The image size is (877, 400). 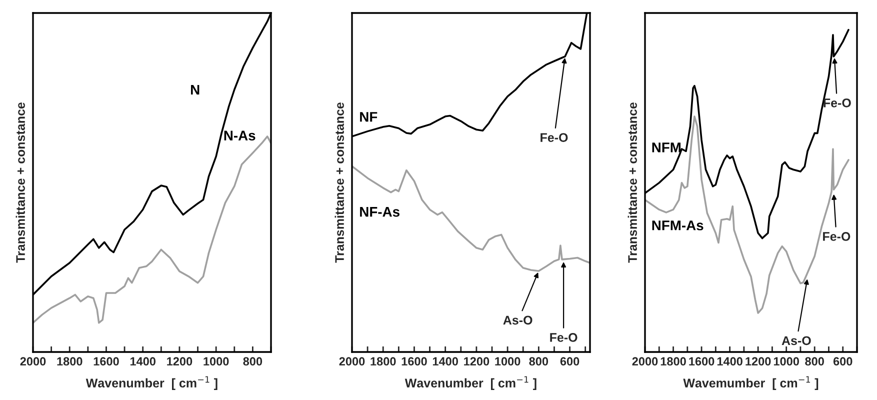 What do you see at coordinates (666, 147) in the screenshot?
I see `series-label: NFM` at bounding box center [666, 147].